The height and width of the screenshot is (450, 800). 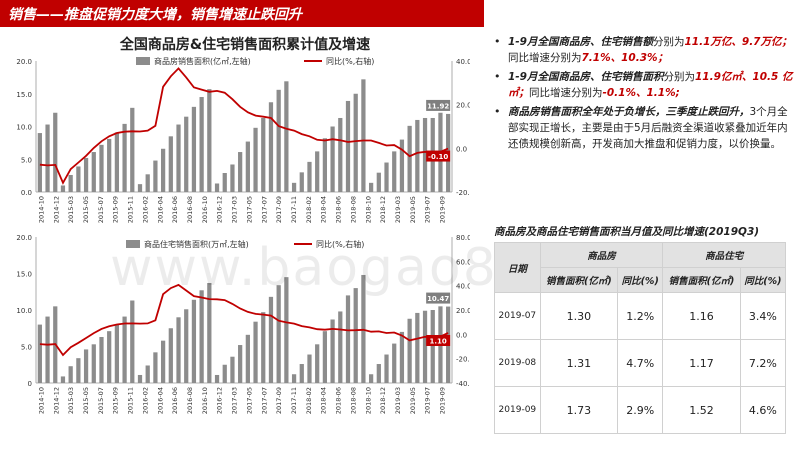 What do you see at coordinates (155, 15) in the screenshot?
I see `header-title: 销售——推盘促销力度大增，销售增速止跌回升` at bounding box center [155, 15].